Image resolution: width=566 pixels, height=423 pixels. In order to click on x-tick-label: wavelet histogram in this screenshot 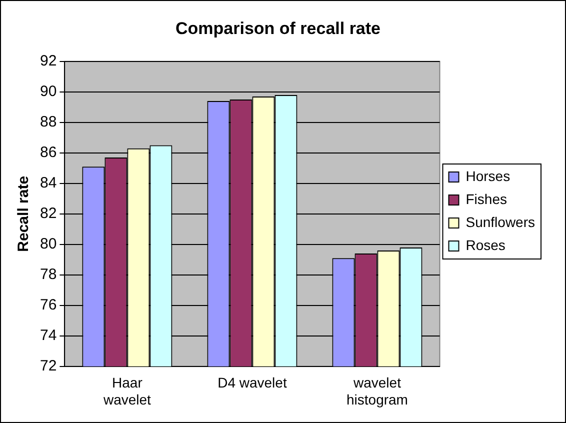, I will do `click(377, 391)`.